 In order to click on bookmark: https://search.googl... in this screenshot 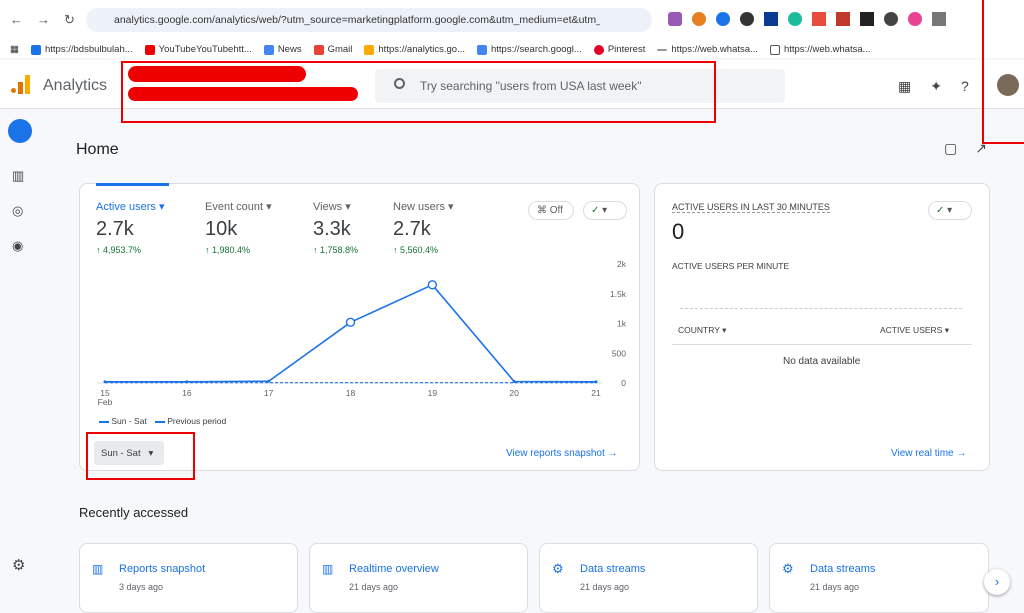, I will do `click(529, 49)`.